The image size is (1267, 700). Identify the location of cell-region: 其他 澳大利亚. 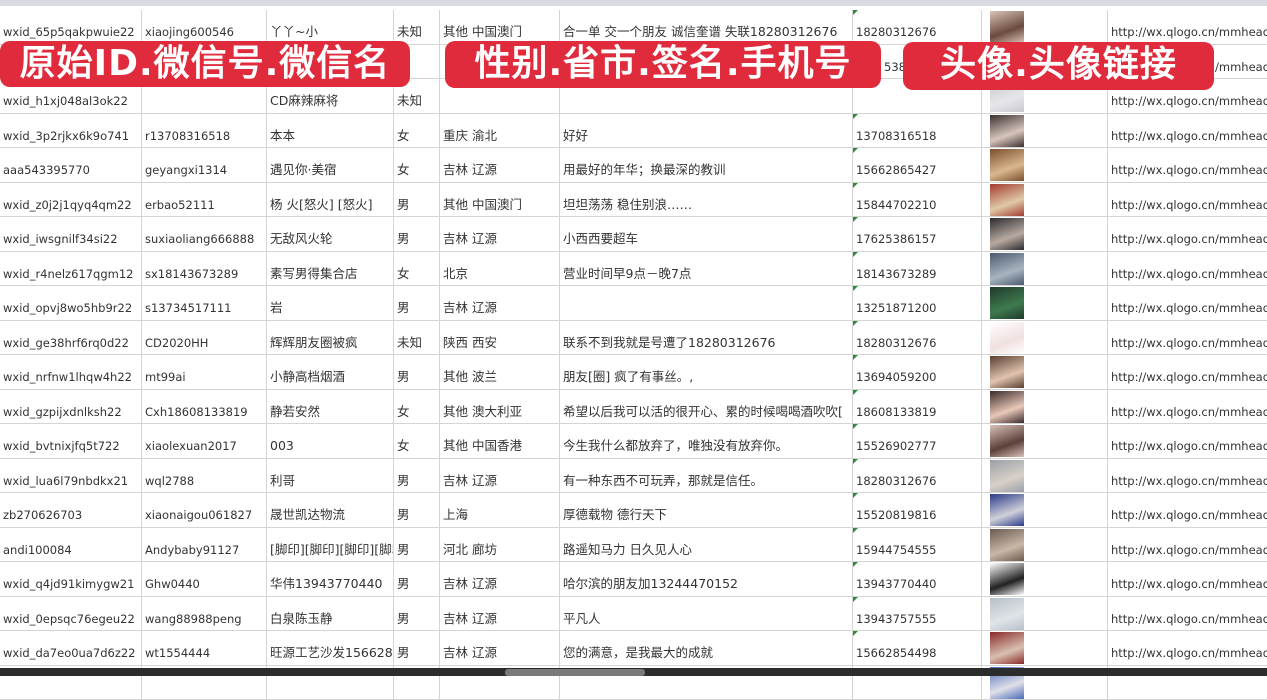
(500, 407).